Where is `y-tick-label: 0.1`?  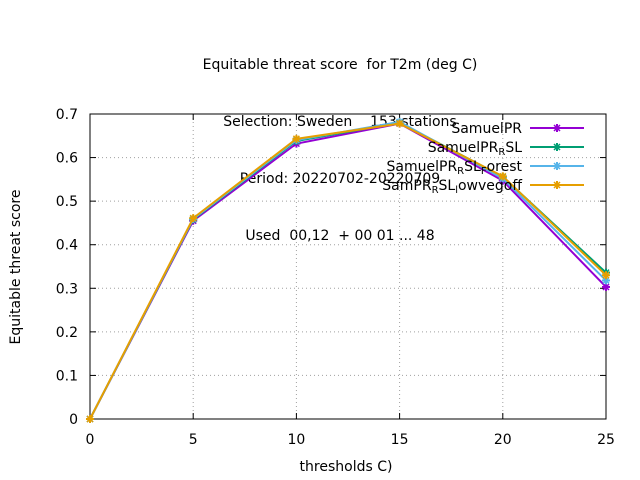
y-tick-label: 0.1 is located at coordinates (67, 376).